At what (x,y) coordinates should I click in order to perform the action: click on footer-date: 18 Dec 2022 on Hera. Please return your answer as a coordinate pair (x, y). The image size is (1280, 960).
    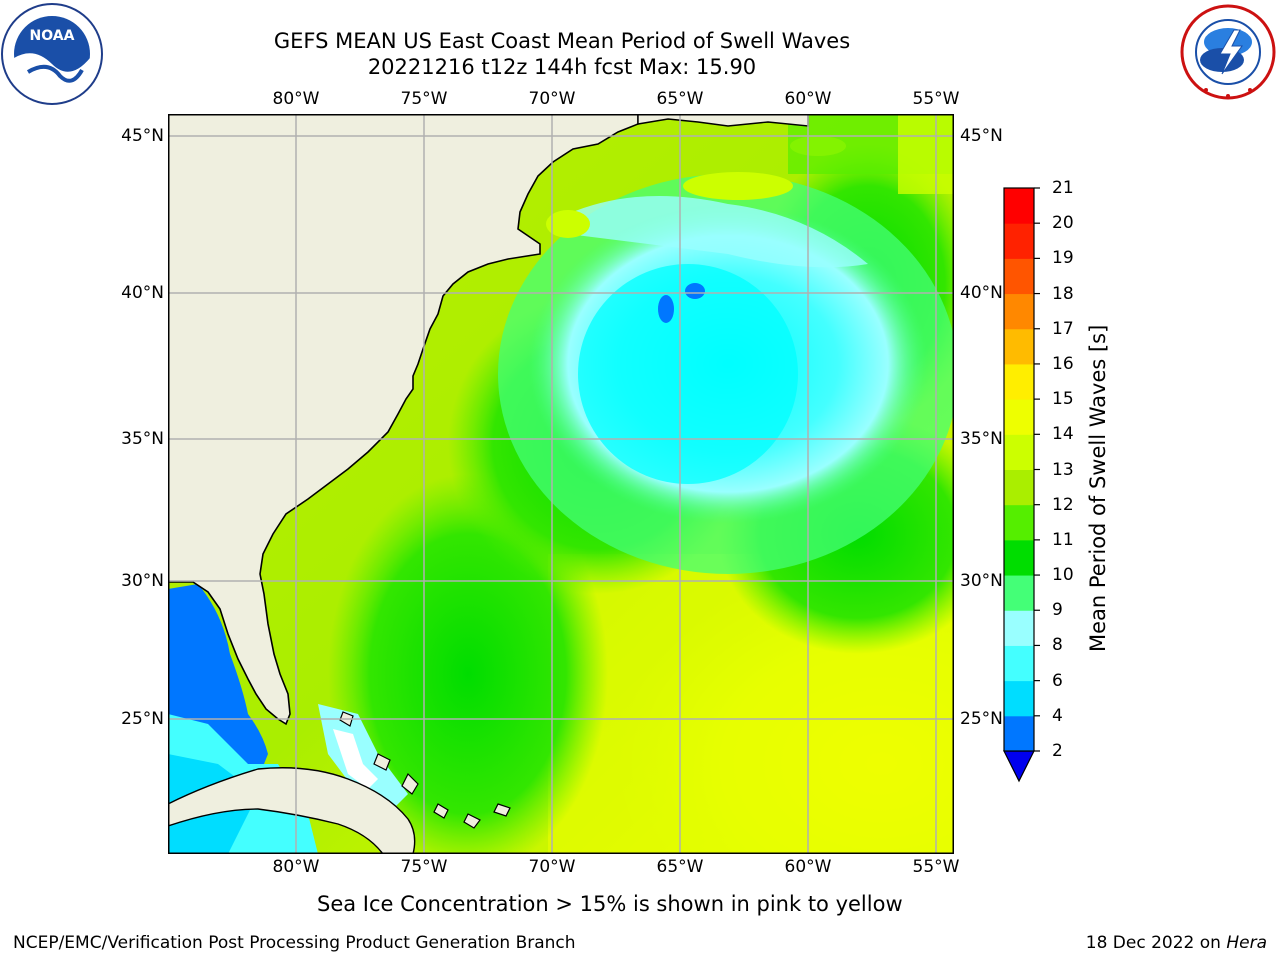
    Looking at the image, I should click on (1176, 943).